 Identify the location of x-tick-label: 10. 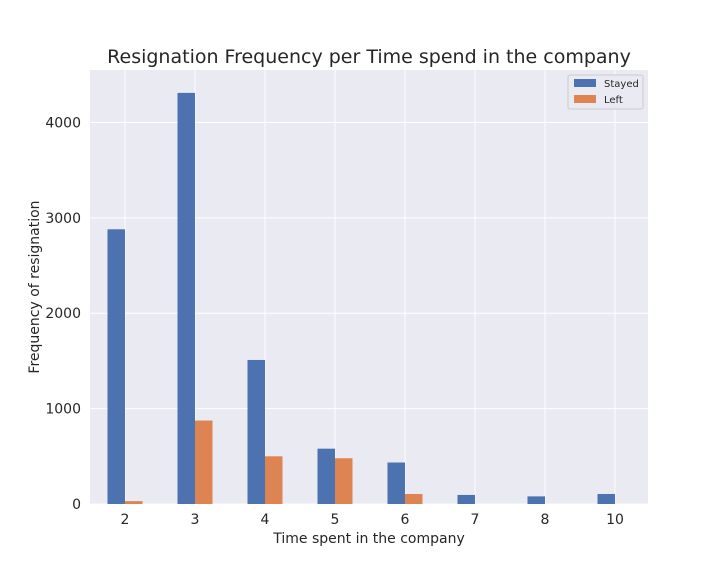
(615, 520).